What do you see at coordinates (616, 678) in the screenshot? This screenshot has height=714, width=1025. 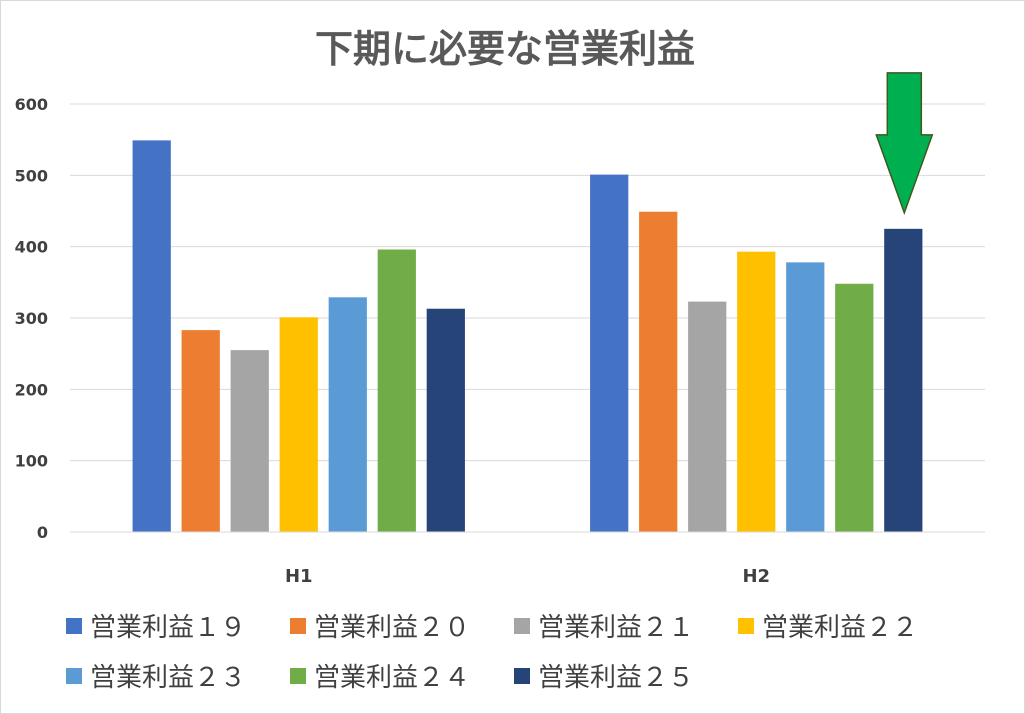 I see `legend-label: 営業利益２５` at bounding box center [616, 678].